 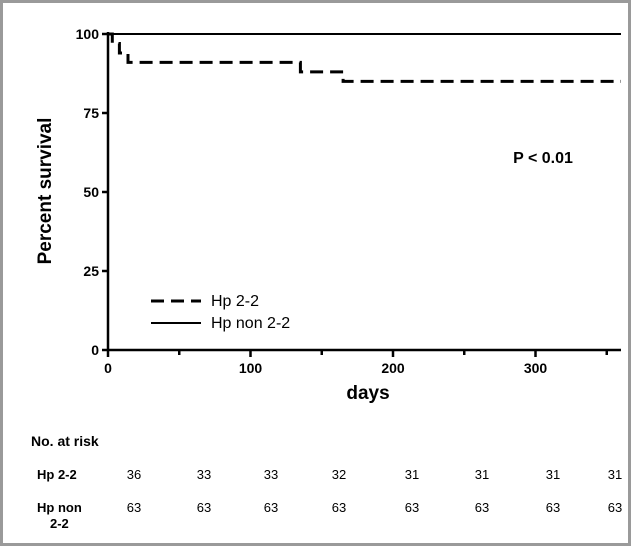 What do you see at coordinates (91, 271) in the screenshot?
I see `y-tick-label: 25` at bounding box center [91, 271].